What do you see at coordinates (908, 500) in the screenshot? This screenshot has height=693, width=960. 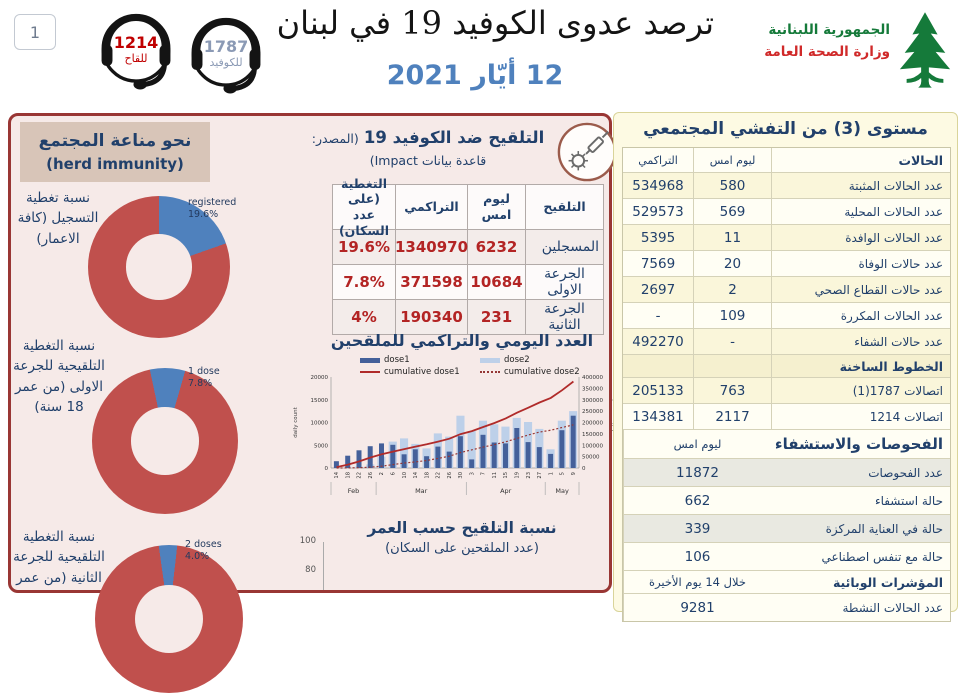 I see `cell-label: حالة استشفاء` at bounding box center [908, 500].